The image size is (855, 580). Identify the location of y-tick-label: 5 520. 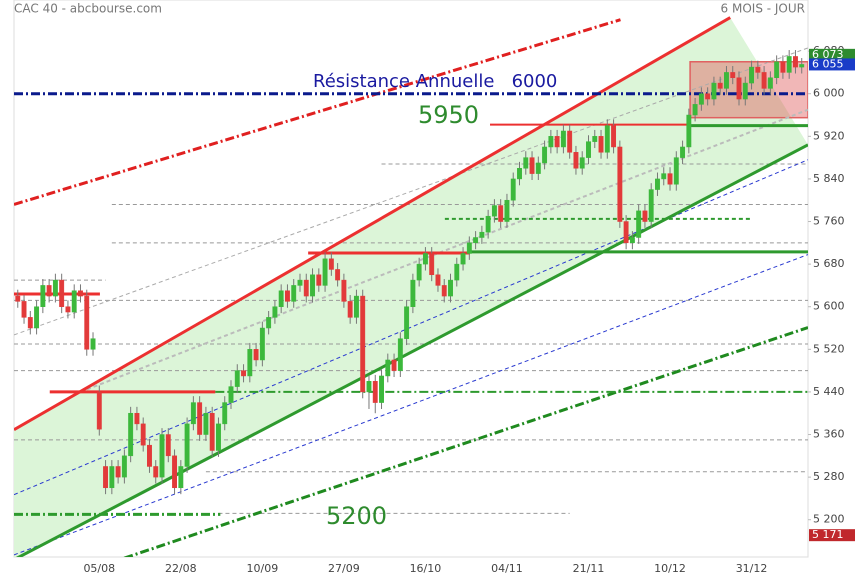
(829, 348).